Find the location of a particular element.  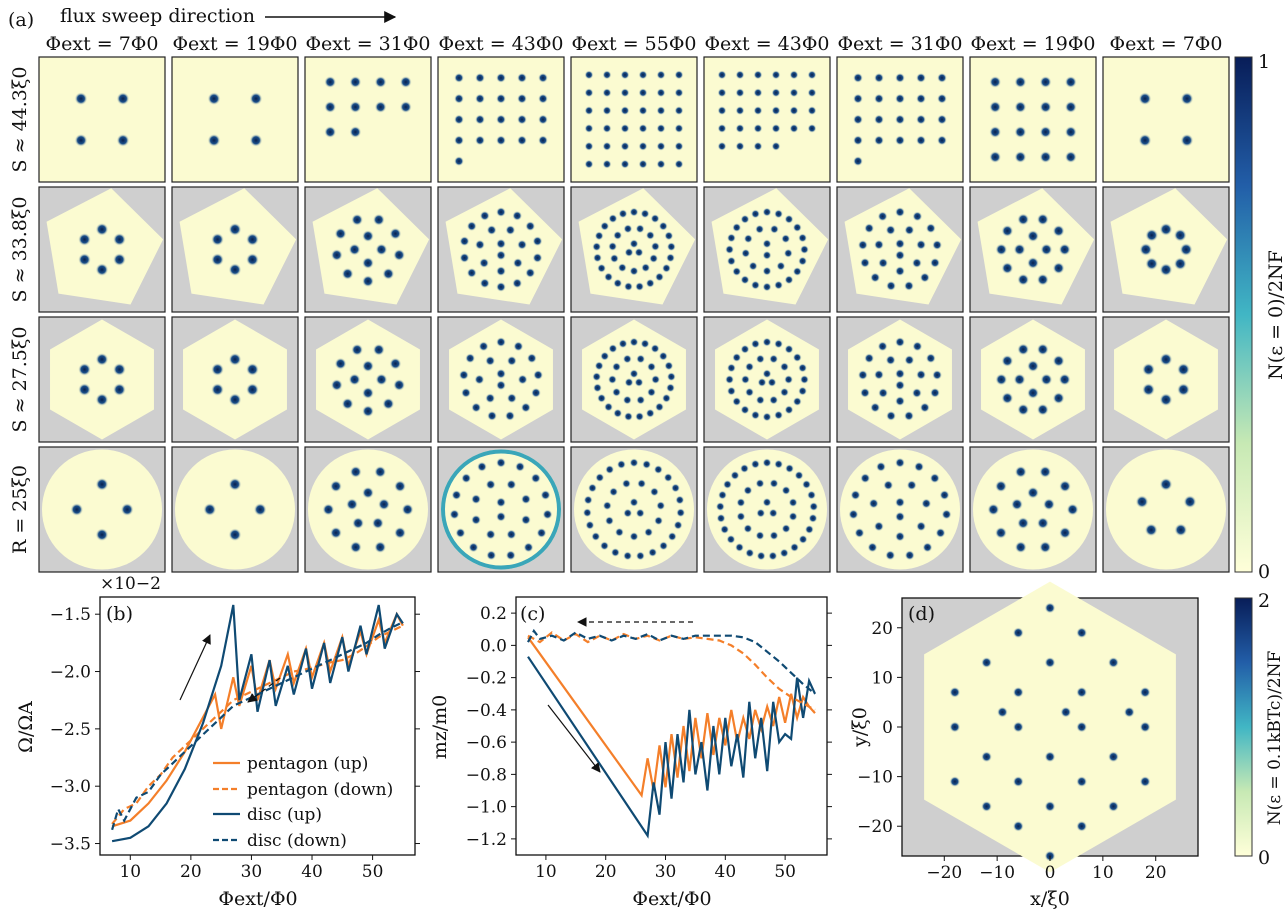

panel-b-ylabel: Ω/ΩA is located at coordinates (26, 727).